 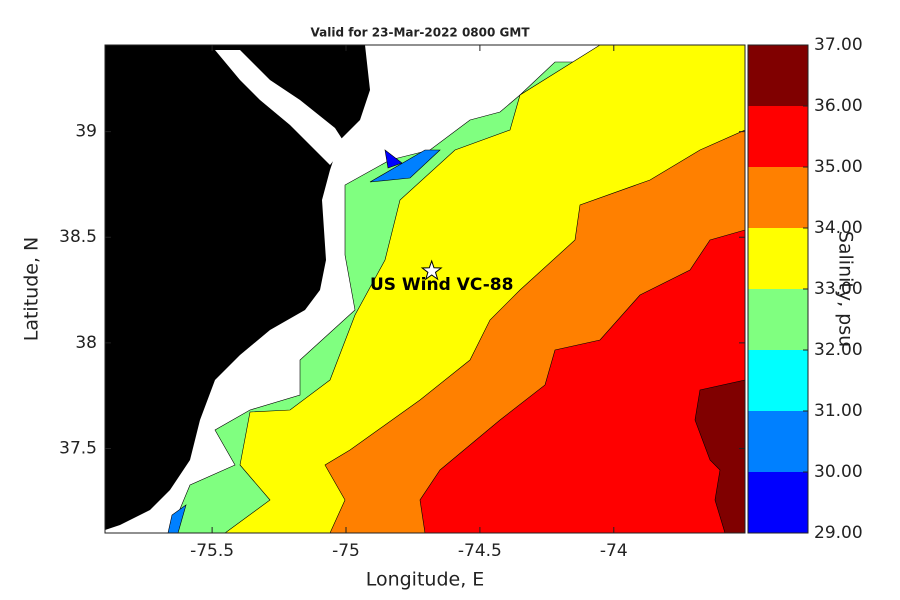 What do you see at coordinates (212, 551) in the screenshot?
I see `x-tick-label: -75.5` at bounding box center [212, 551].